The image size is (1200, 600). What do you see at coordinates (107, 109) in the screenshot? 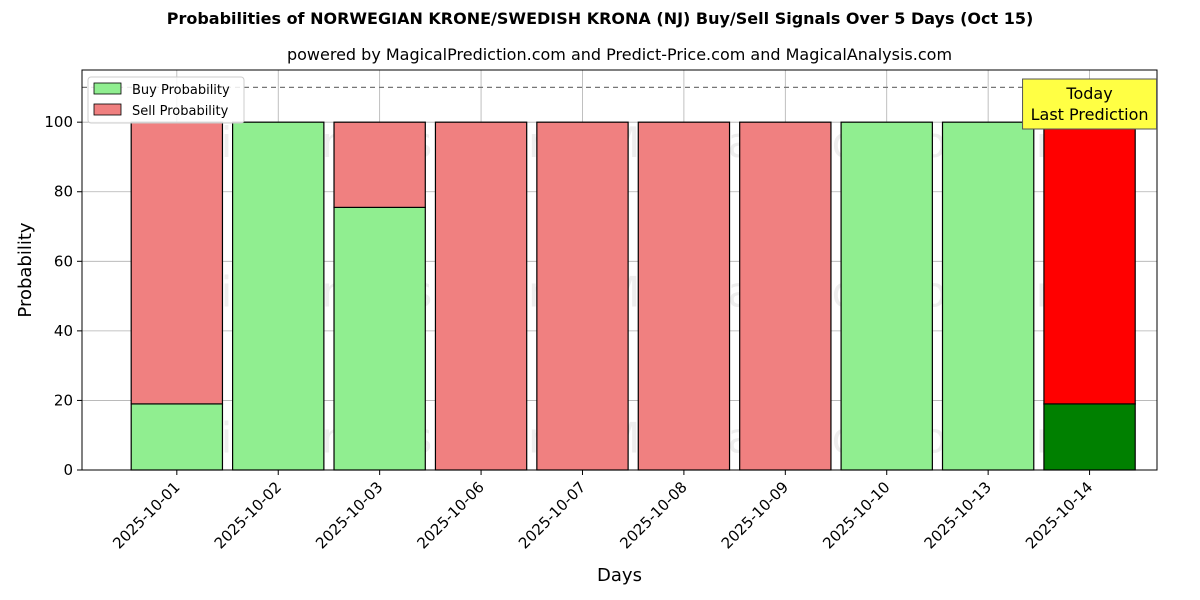
I see `legend-swatch-sell` at bounding box center [107, 109].